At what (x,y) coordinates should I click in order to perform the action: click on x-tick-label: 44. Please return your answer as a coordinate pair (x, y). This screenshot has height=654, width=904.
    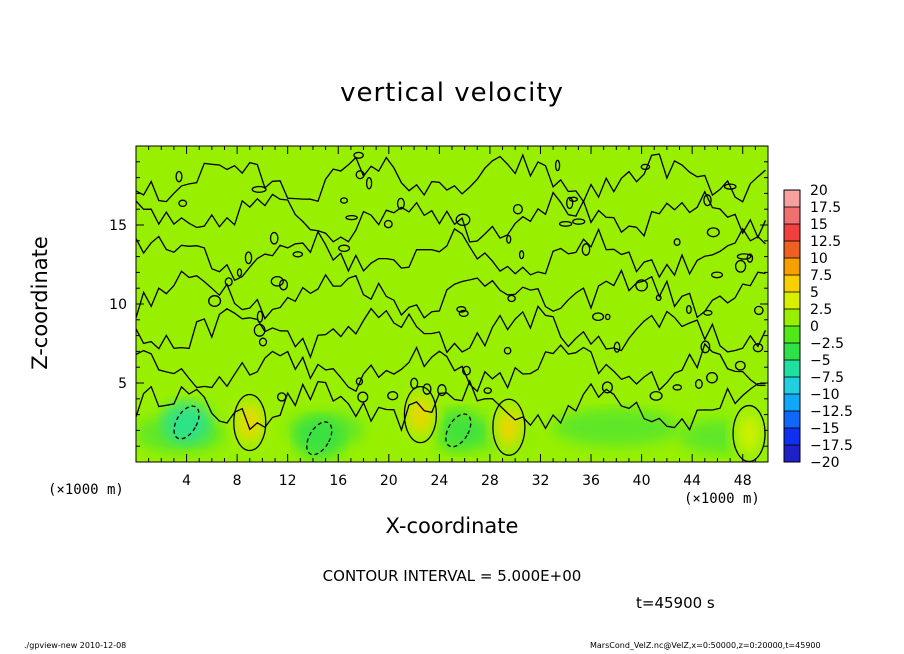
    Looking at the image, I should click on (692, 481).